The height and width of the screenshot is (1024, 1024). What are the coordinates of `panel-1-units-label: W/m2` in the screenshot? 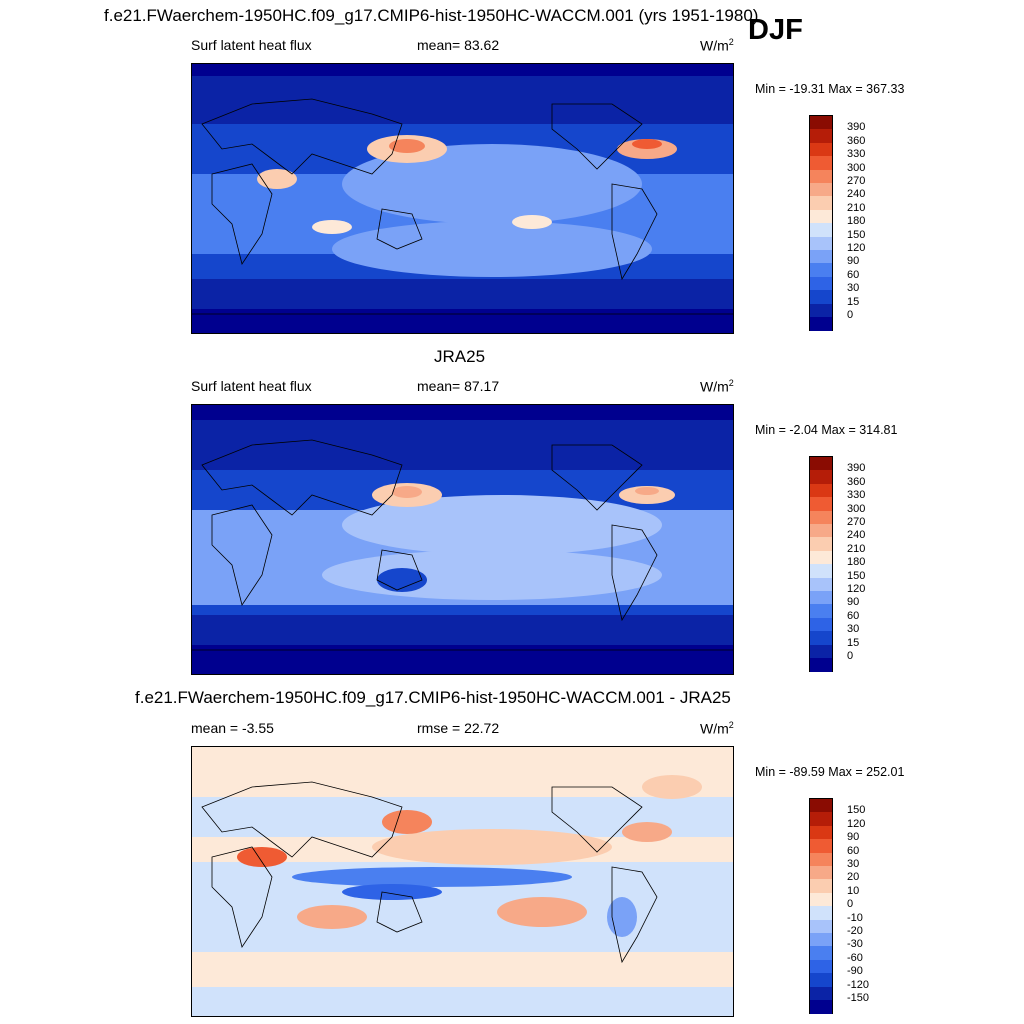 It's located at (717, 45).